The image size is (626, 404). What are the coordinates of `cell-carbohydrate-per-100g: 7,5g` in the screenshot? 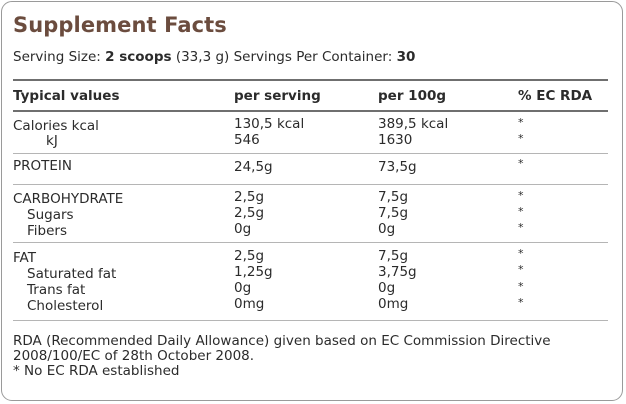 It's located at (393, 197).